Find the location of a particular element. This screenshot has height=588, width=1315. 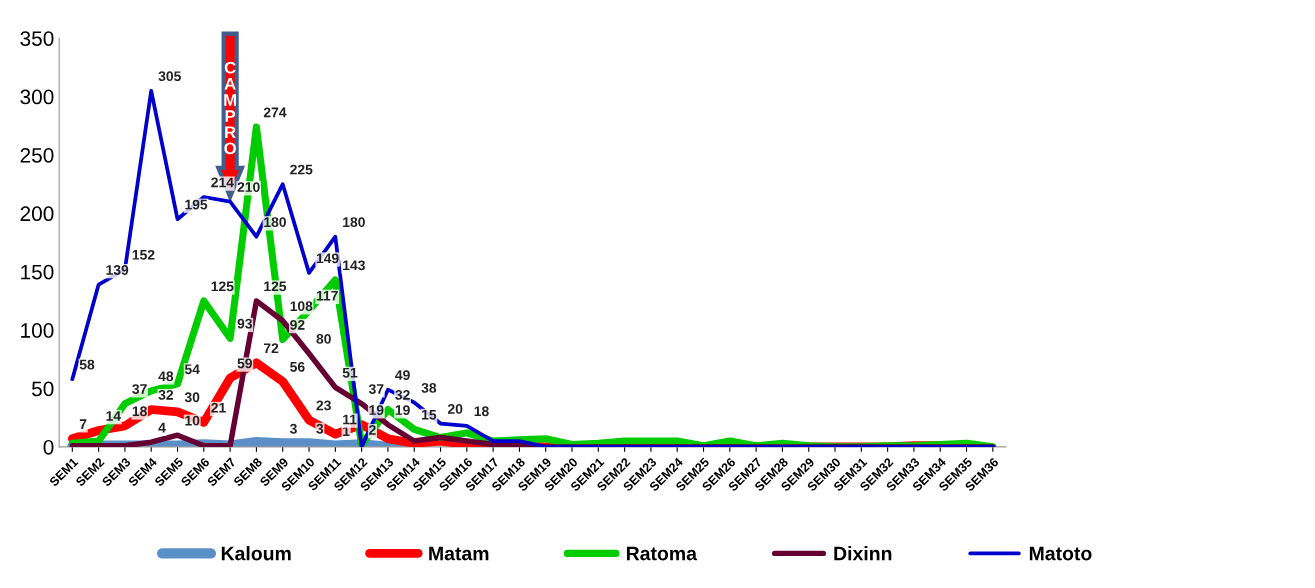

legend-label: Matoto is located at coordinates (1060, 553).